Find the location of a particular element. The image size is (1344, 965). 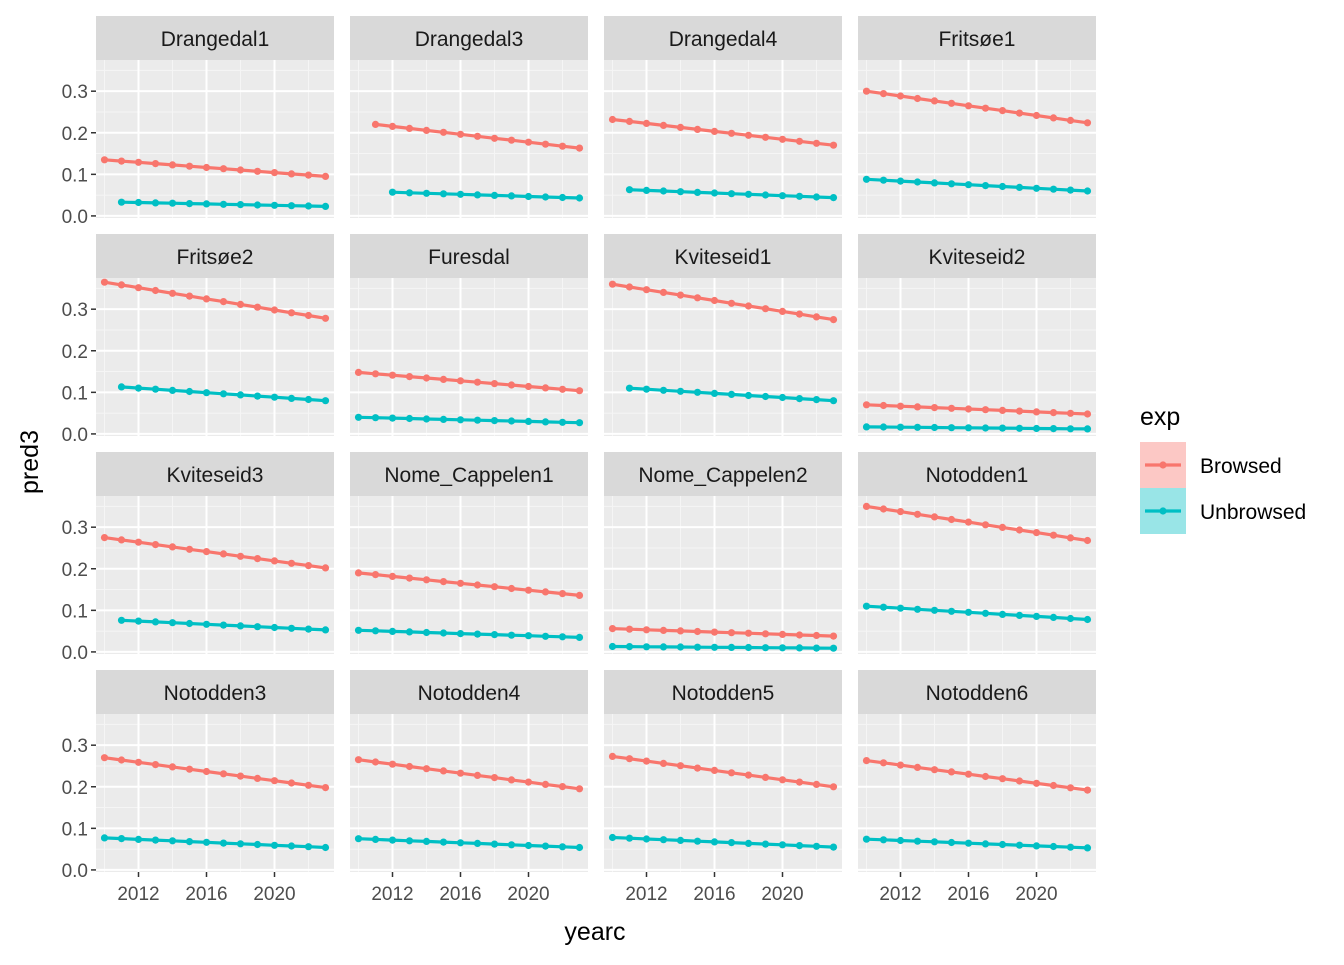

legend-item: Browsed is located at coordinates (1211, 465).